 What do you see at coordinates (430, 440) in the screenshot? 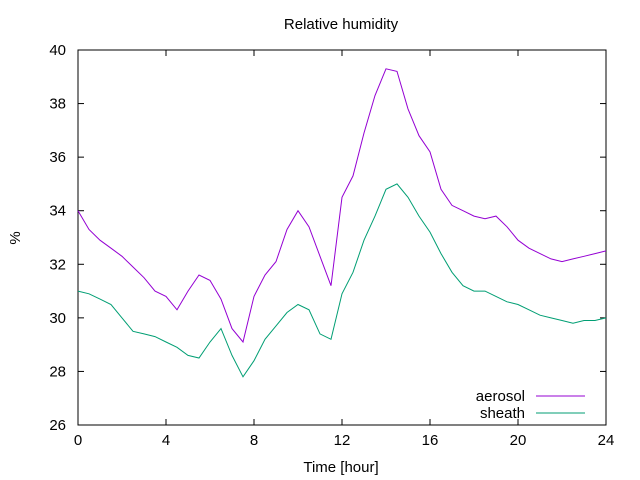
I see `x-tick-label: 16` at bounding box center [430, 440].